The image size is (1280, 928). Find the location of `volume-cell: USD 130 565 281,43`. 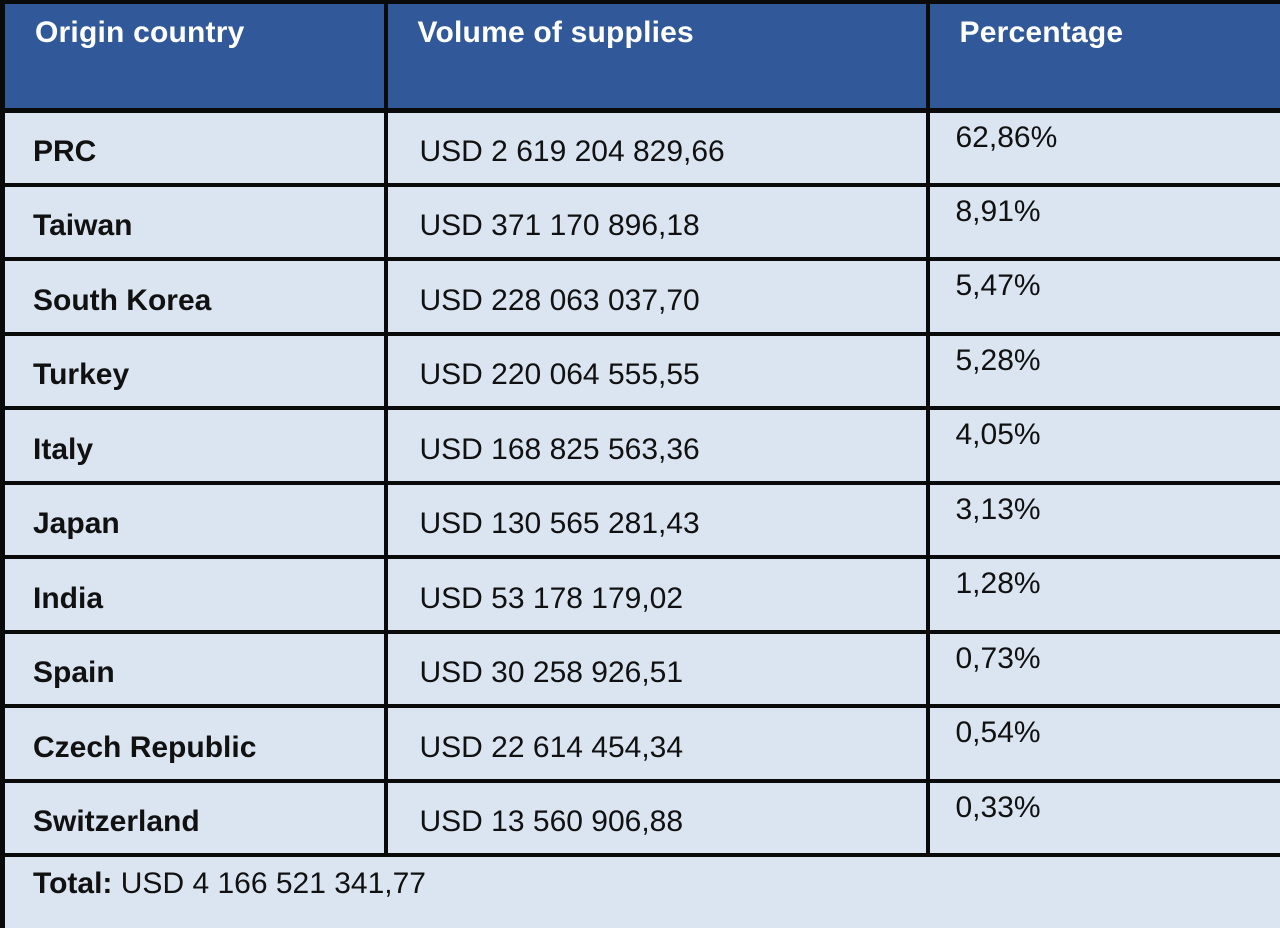

volume-cell: USD 130 565 281,43 is located at coordinates (656, 519).